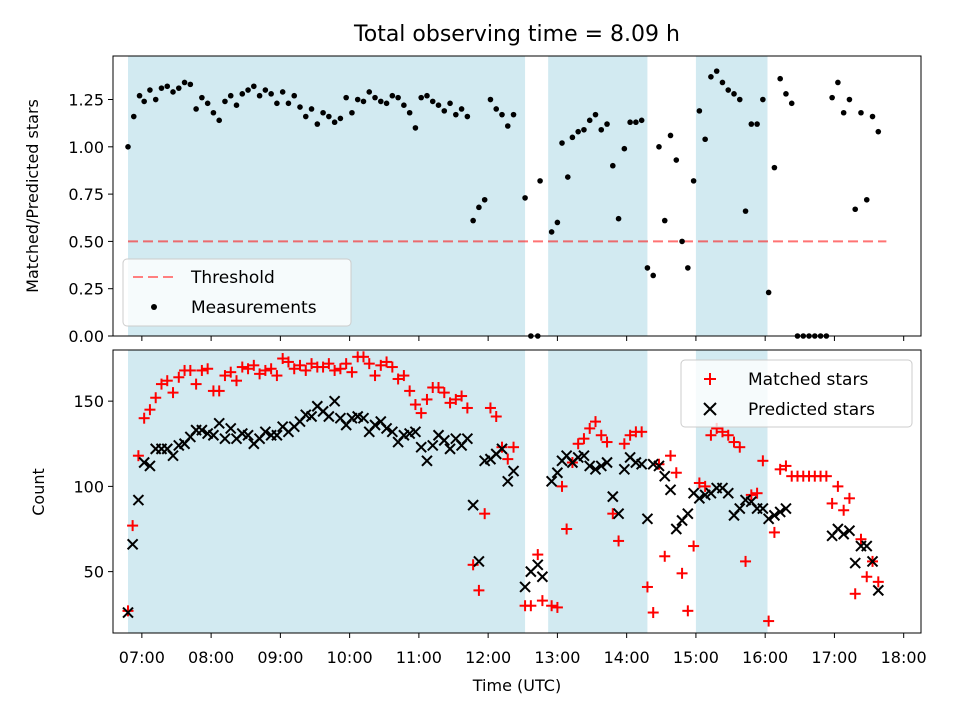 Image resolution: width=960 pixels, height=720 pixels. I want to click on y-tick-label: 150, so click(88, 401).